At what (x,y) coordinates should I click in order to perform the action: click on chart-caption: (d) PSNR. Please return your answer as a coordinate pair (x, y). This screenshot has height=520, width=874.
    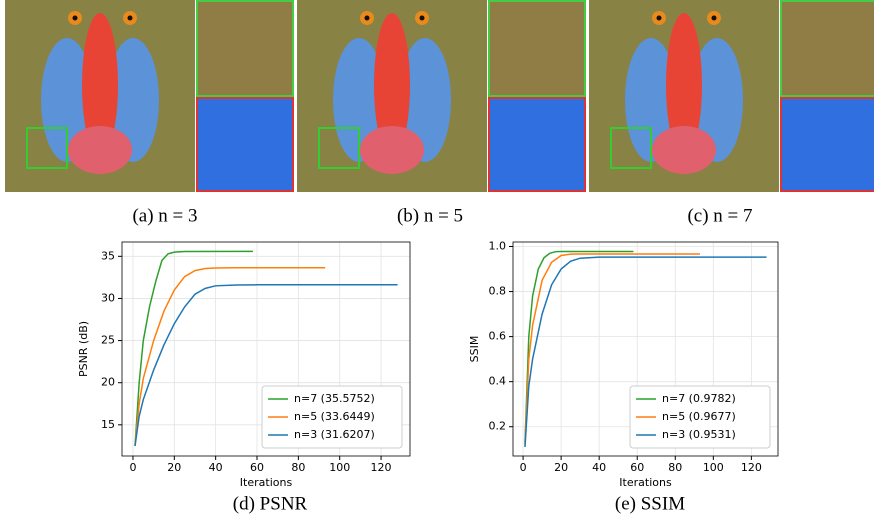
    Looking at the image, I should click on (270, 503).